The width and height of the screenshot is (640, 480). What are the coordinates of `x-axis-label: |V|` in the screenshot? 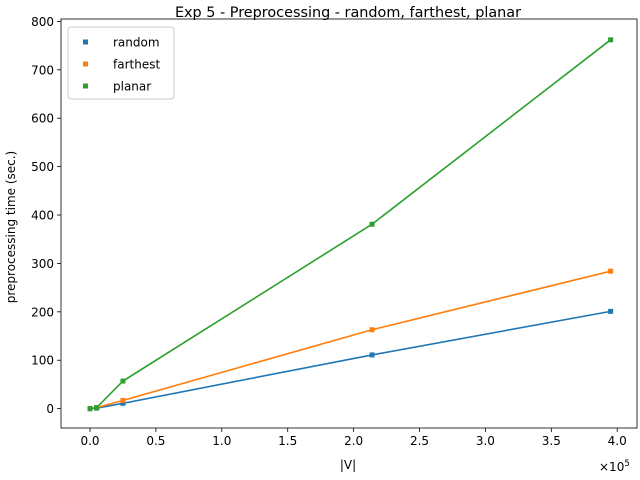 It's located at (348, 465).